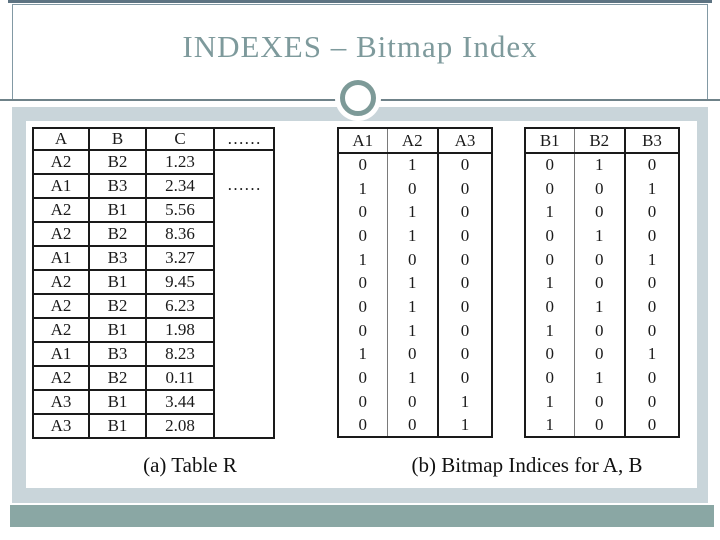  What do you see at coordinates (61, 354) in the screenshot?
I see `table-cell: A1` at bounding box center [61, 354].